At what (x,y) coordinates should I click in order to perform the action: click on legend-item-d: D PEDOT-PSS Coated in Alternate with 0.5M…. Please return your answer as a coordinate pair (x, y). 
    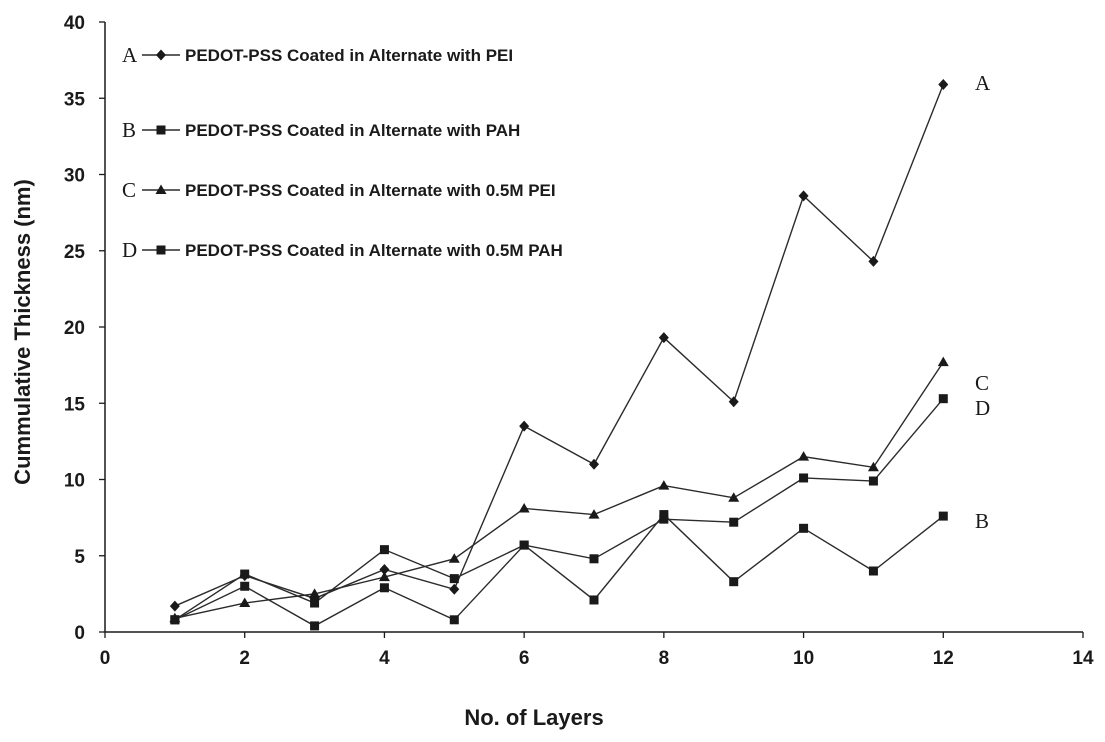
    Looking at the image, I should click on (342, 250).